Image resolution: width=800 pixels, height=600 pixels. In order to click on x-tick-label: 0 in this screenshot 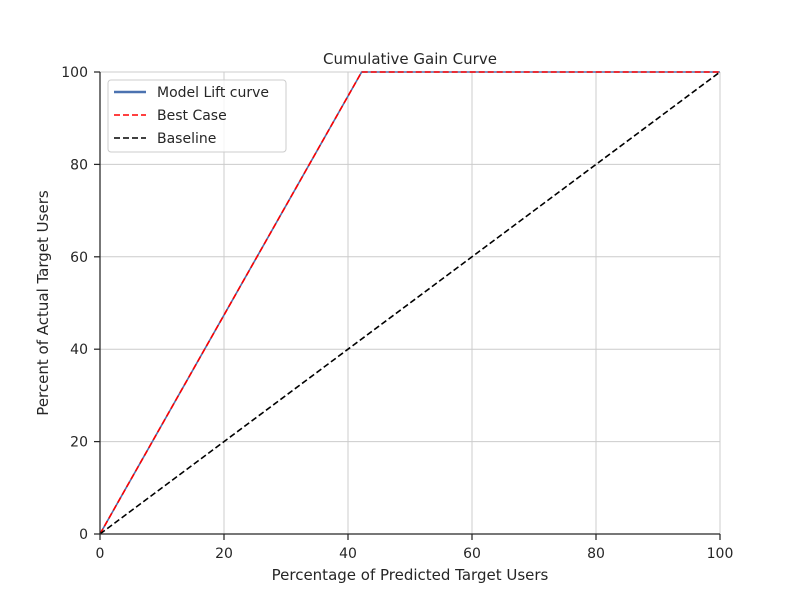, I will do `click(100, 554)`.